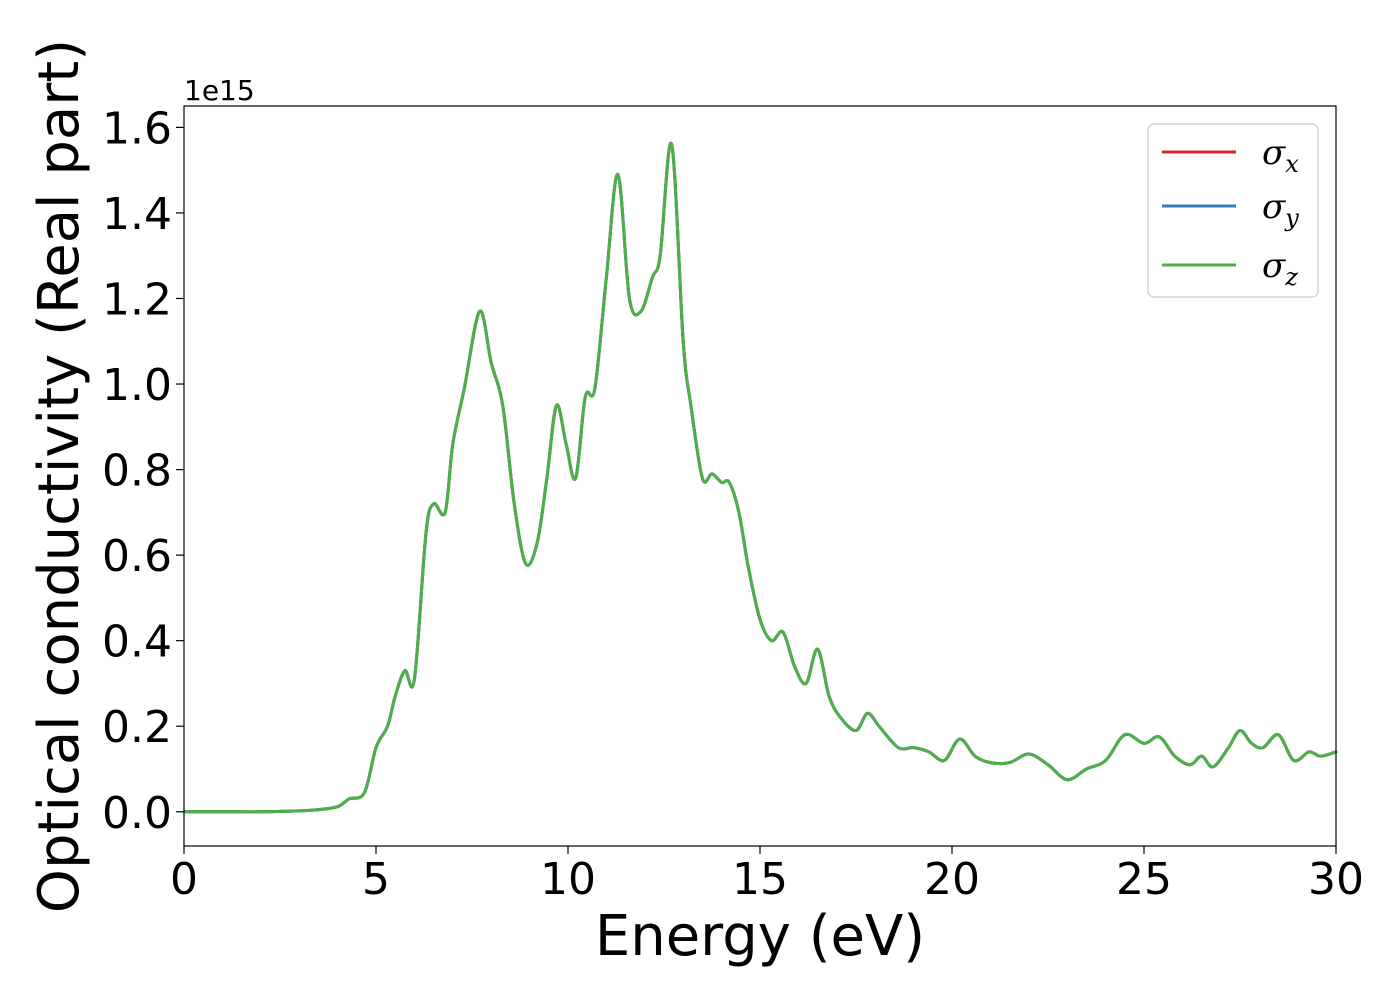 The width and height of the screenshot is (1400, 1000). Describe the element at coordinates (1144, 879) in the screenshot. I see `x-tick-label: 25` at that location.